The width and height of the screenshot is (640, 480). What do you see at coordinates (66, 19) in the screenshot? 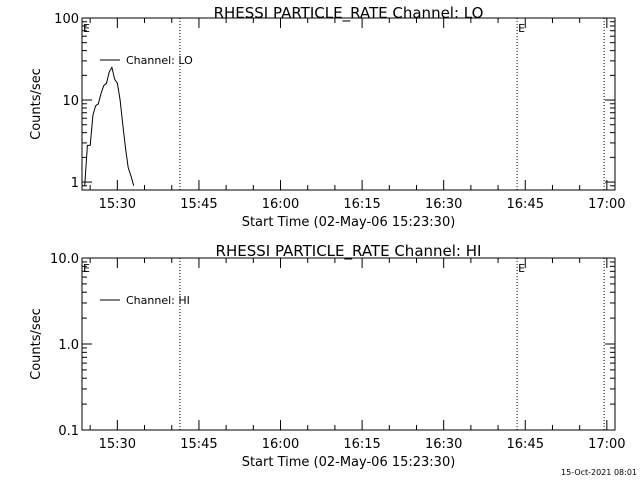
I see `y-tick-label: 100` at bounding box center [66, 19].